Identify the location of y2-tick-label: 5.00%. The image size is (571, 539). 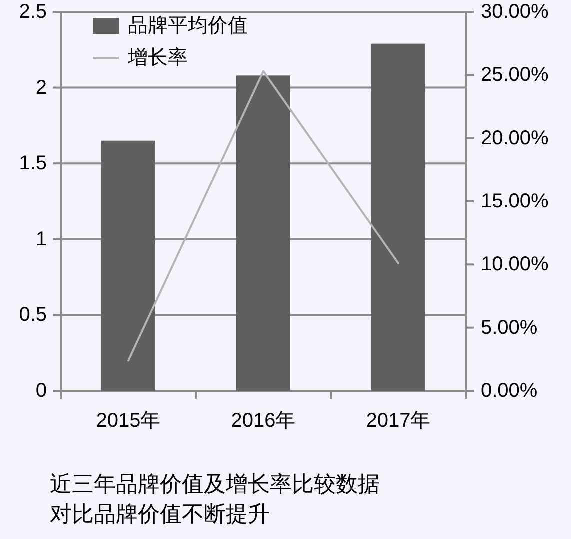
(509, 327).